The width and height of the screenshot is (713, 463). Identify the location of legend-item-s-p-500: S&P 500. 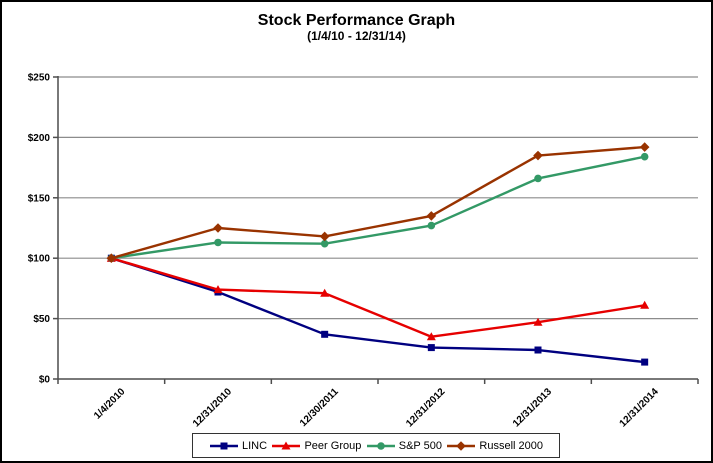
(404, 446).